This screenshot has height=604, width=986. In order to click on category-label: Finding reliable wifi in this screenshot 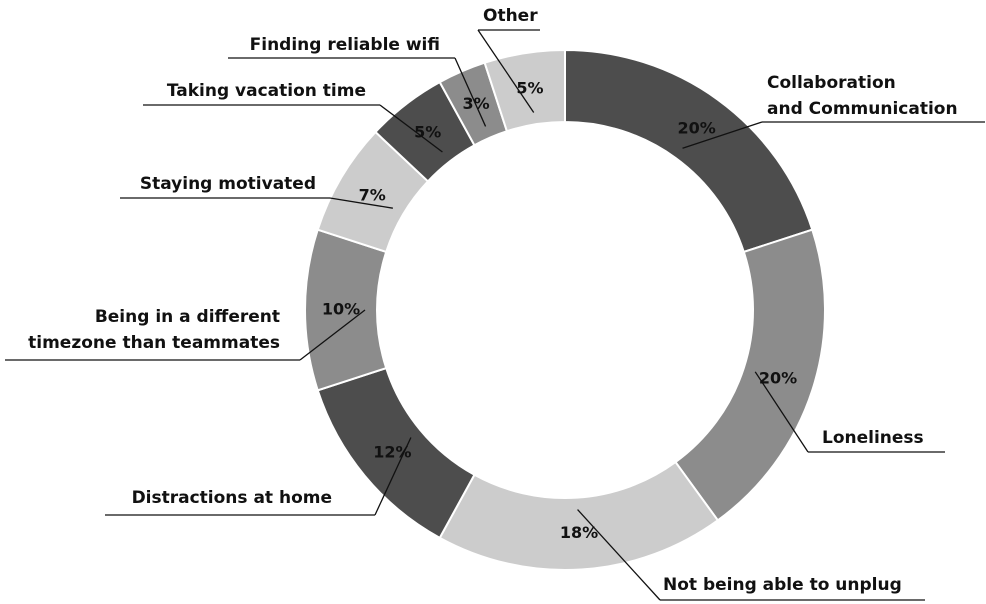, I will do `click(344, 45)`.